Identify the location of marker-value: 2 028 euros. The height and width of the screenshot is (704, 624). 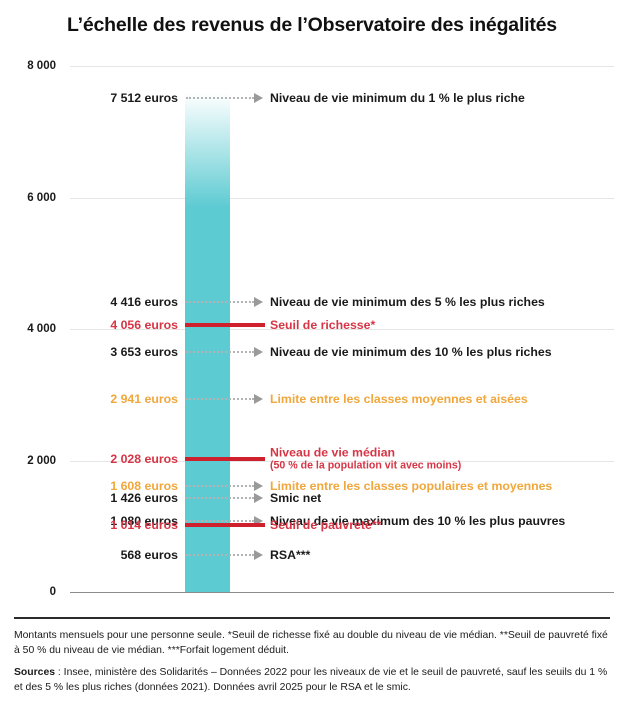
(144, 458).